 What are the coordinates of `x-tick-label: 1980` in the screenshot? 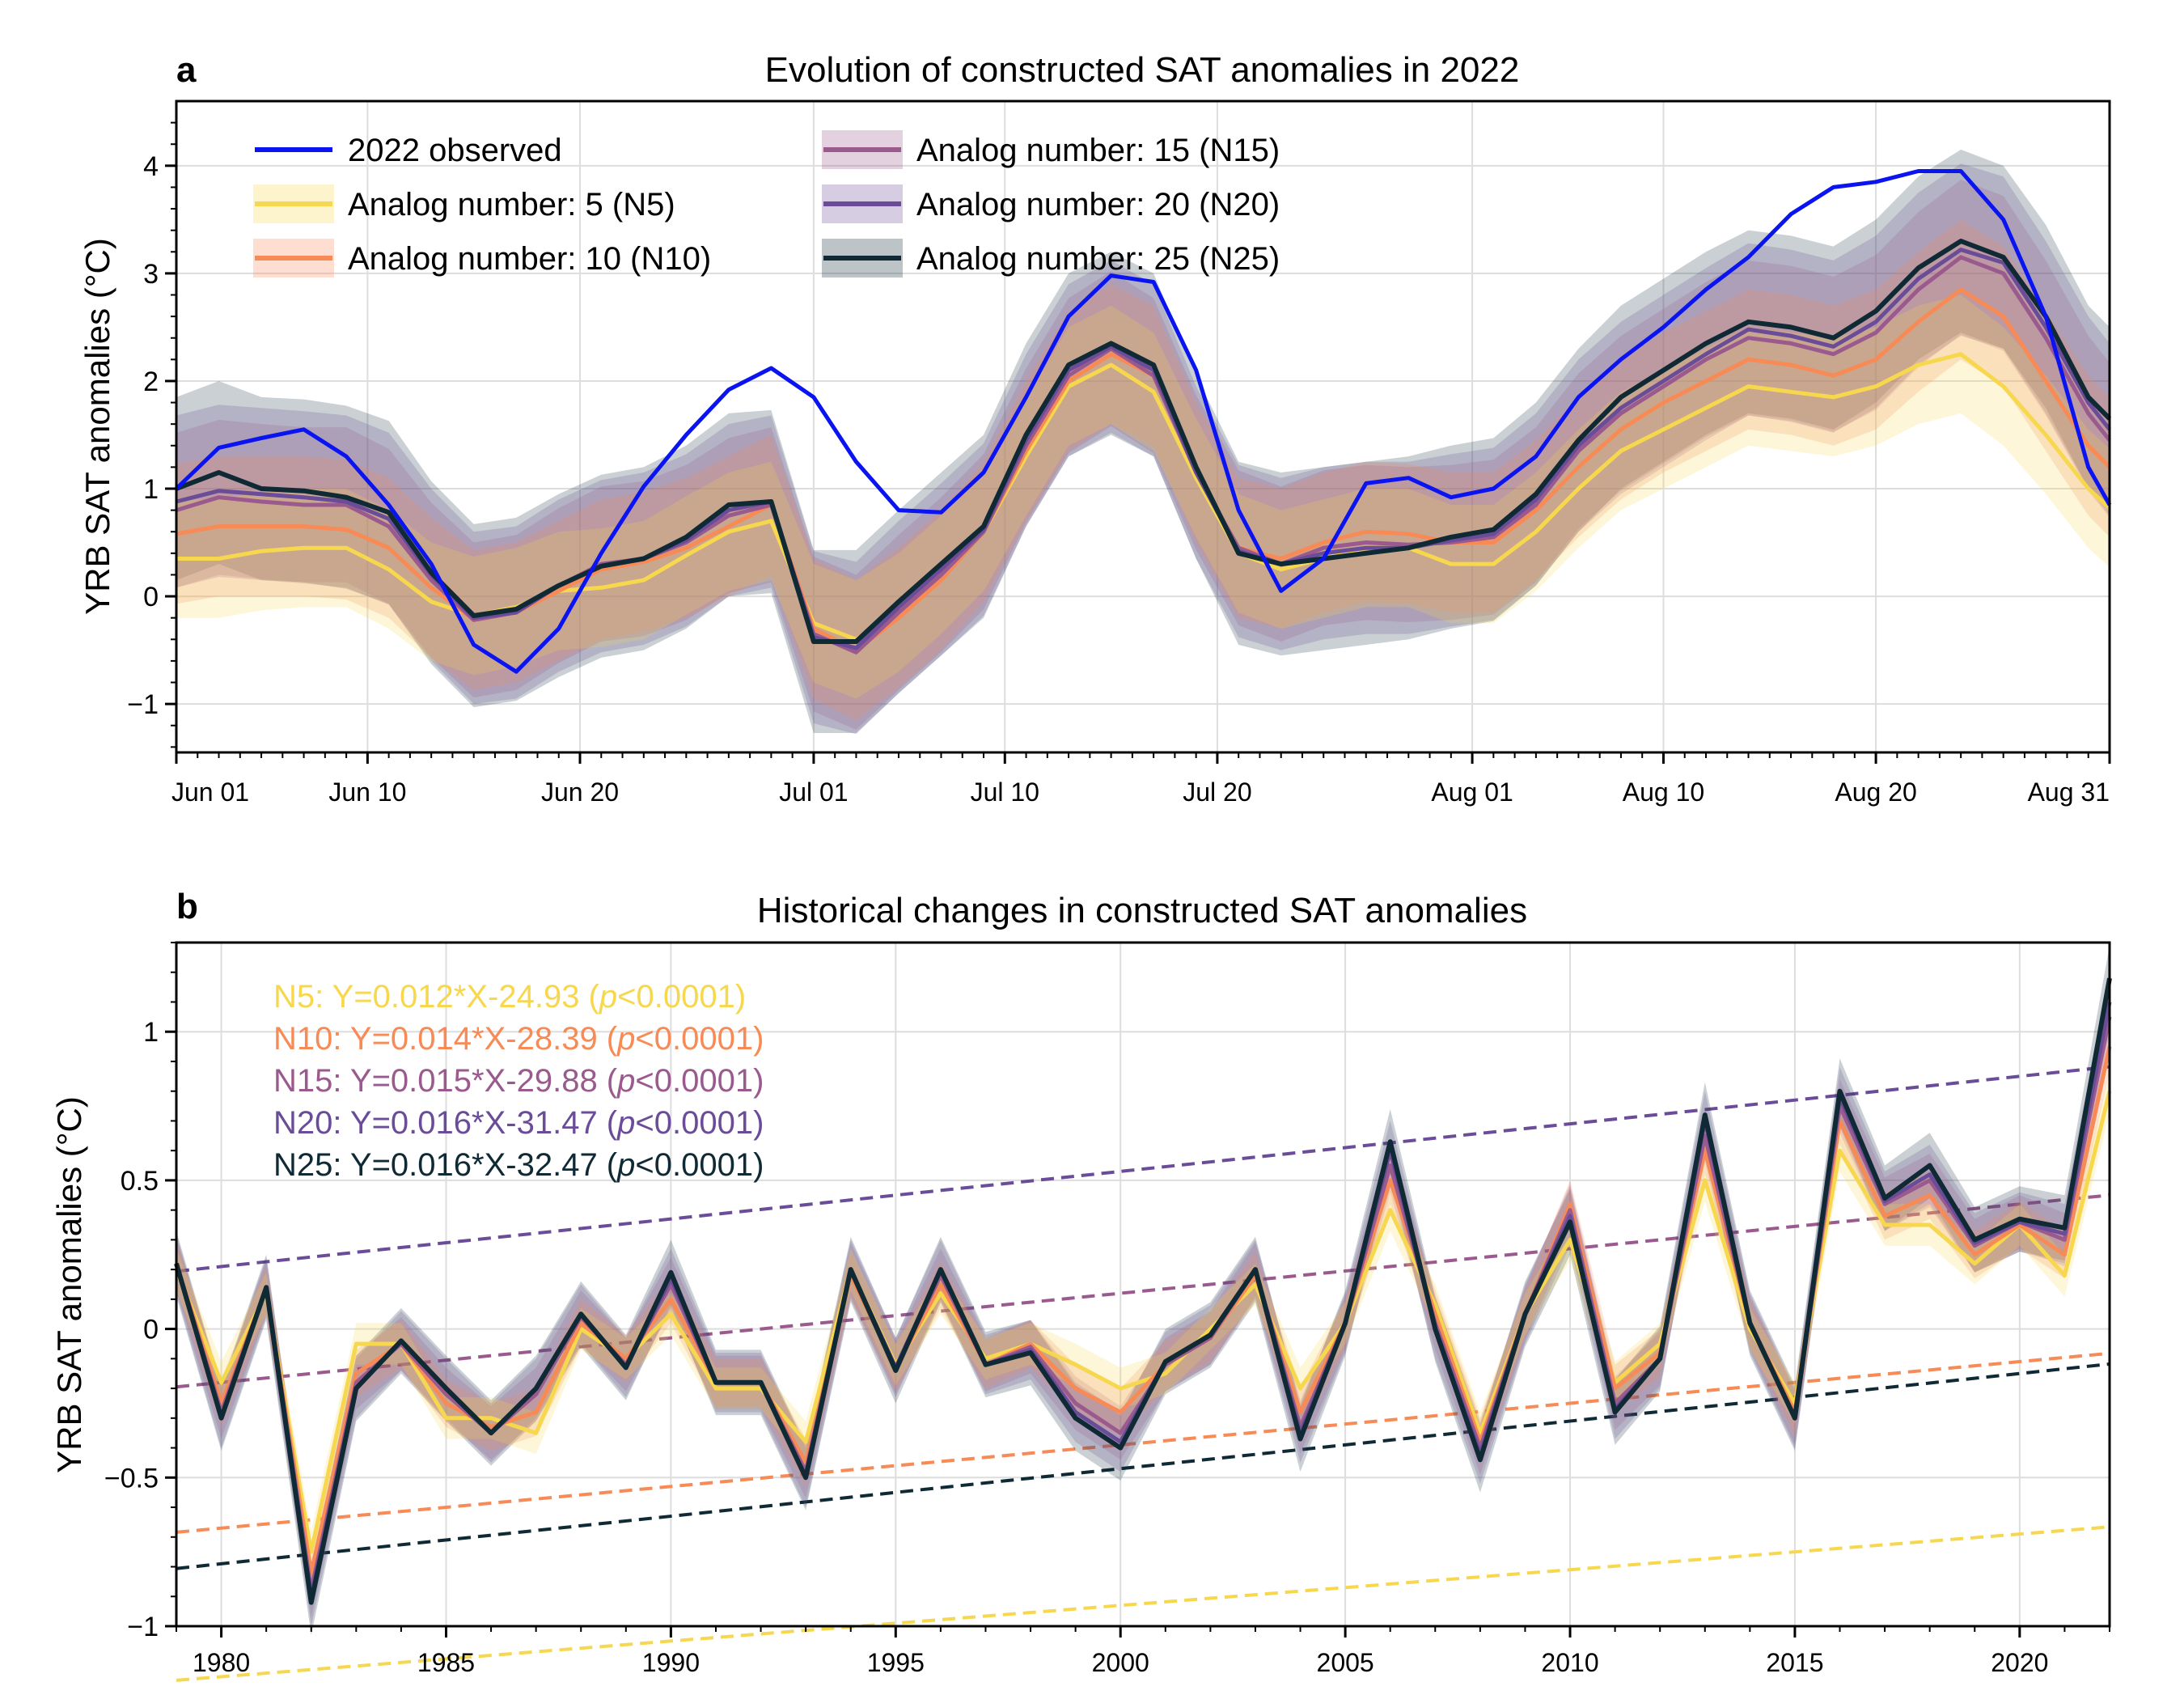 It's located at (221, 1662).